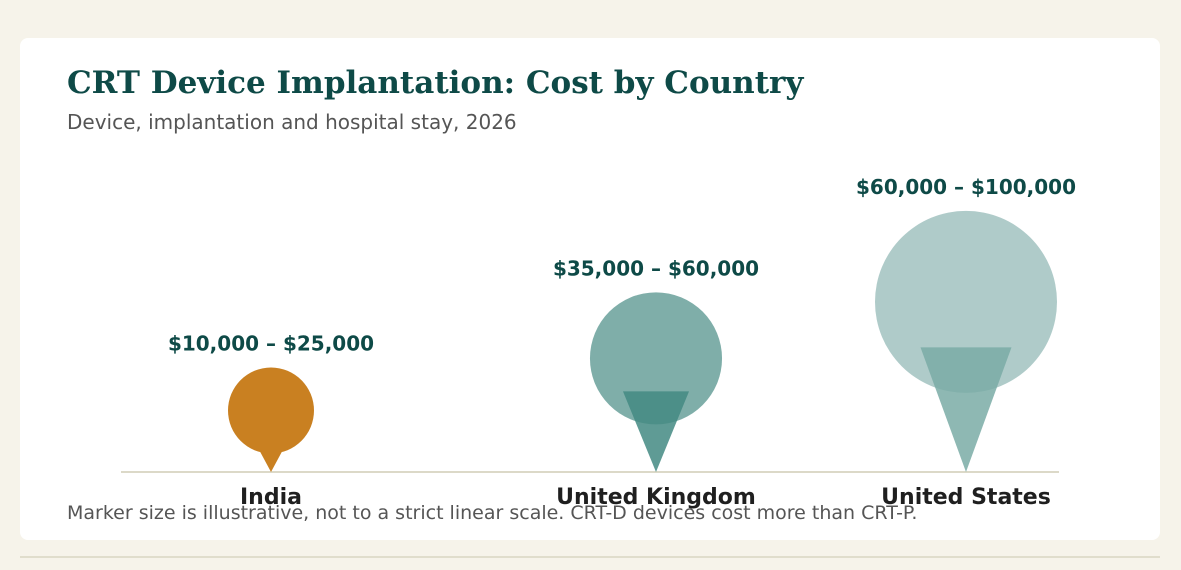 The image size is (1181, 570). What do you see at coordinates (435, 83) in the screenshot?
I see `chart-title: CRT Device Implantation: Cost by Country` at bounding box center [435, 83].